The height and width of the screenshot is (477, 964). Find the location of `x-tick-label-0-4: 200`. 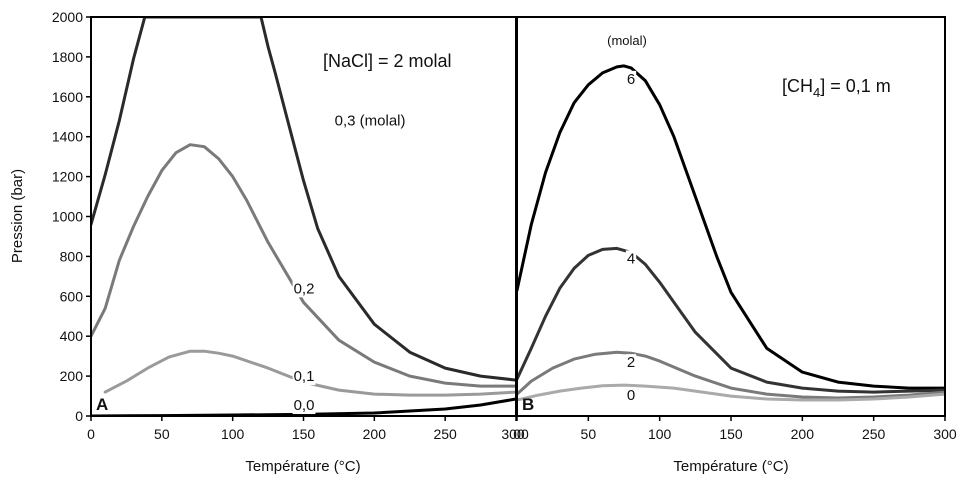

x-tick-label-0-4: 200 is located at coordinates (375, 434).